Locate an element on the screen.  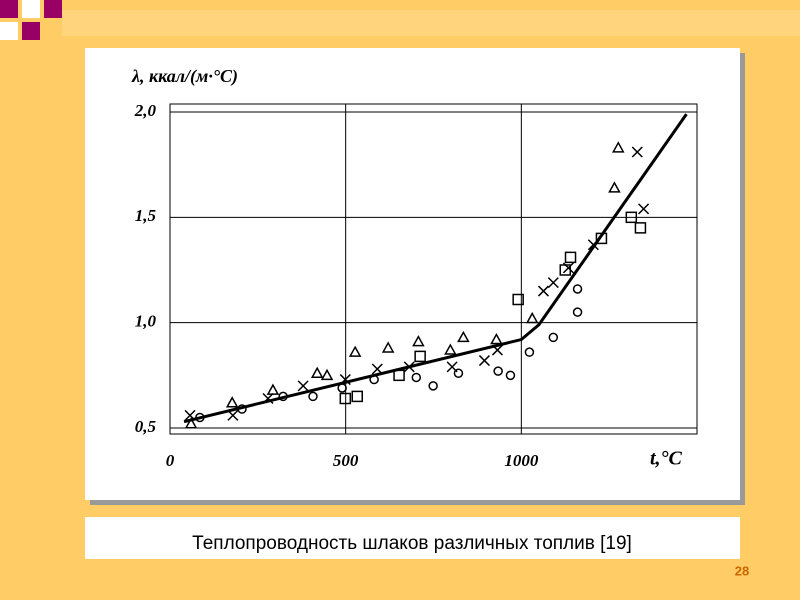
y-axis-label: λ, ккал/(м·°С) is located at coordinates (184, 76).